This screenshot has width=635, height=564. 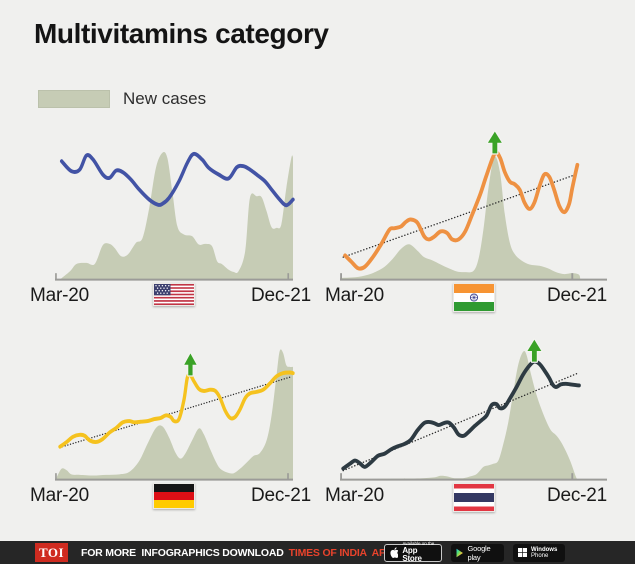 What do you see at coordinates (122, 99) in the screenshot?
I see `legend: New cases` at bounding box center [122, 99].